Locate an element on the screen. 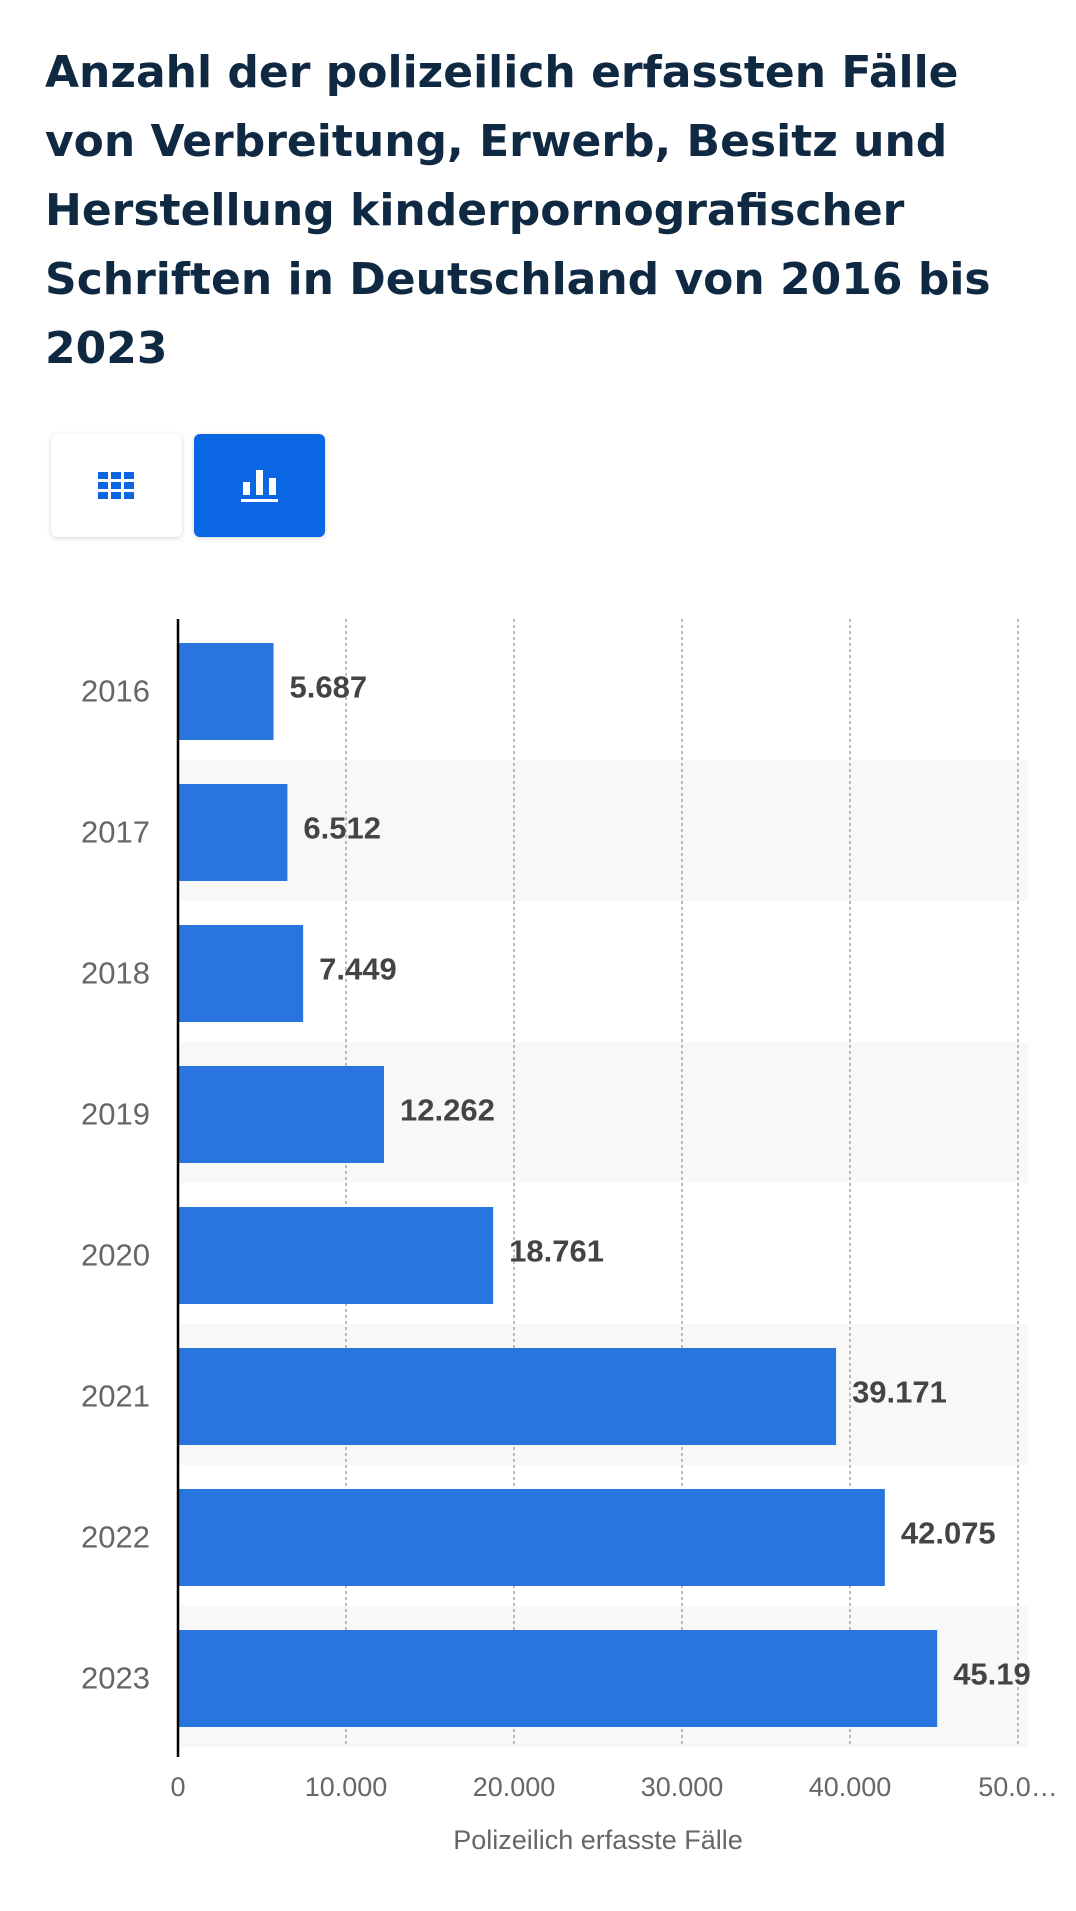 The image size is (1076, 1911). y-tick-label: 2019 is located at coordinates (115, 1114).